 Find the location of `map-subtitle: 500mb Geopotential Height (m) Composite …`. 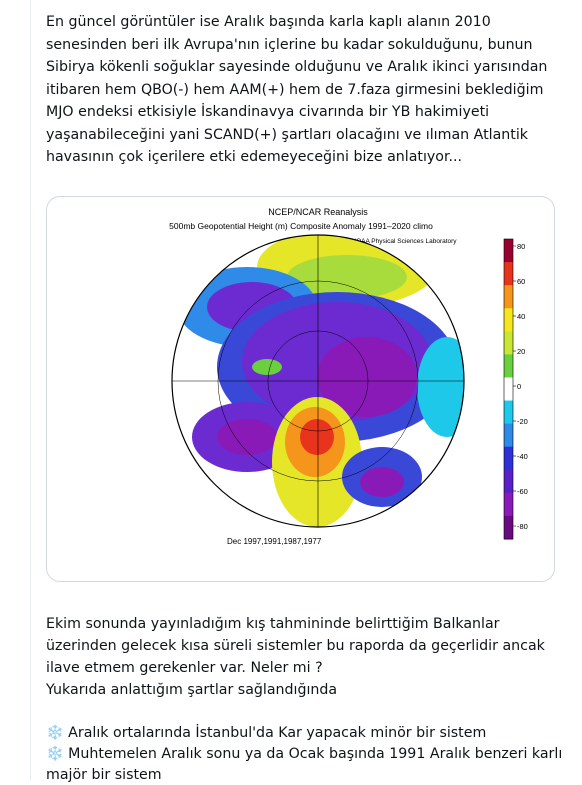

map-subtitle: 500mb Geopotential Height (m) Composite … is located at coordinates (301, 226).